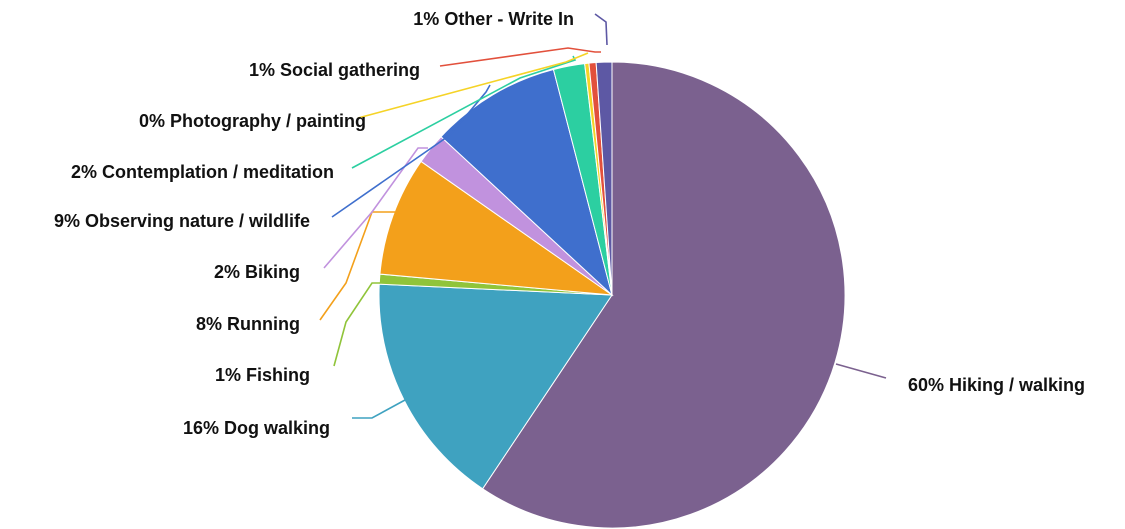  I want to click on slice-label-social-gathering: 1% Social gathering, so click(334, 70).